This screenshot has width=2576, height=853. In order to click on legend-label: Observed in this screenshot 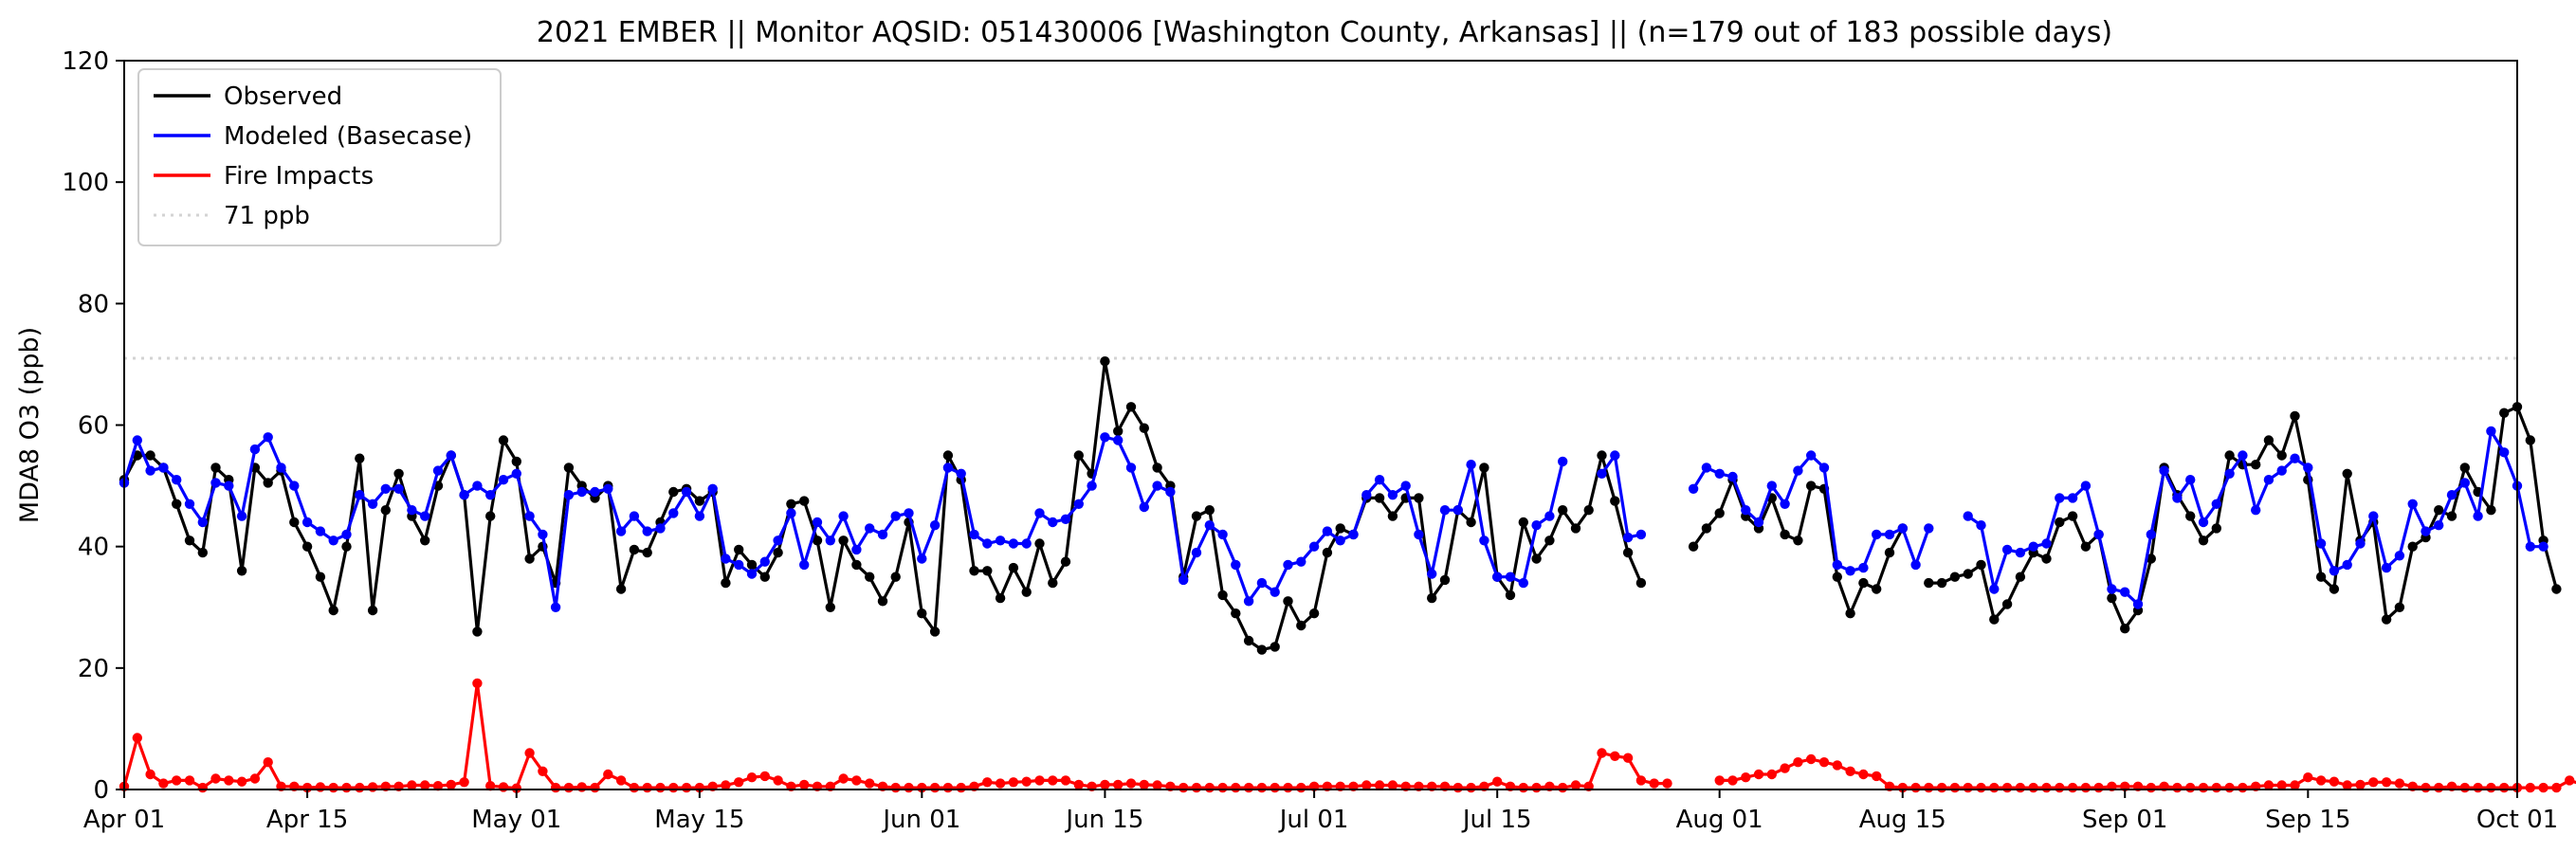, I will do `click(283, 96)`.